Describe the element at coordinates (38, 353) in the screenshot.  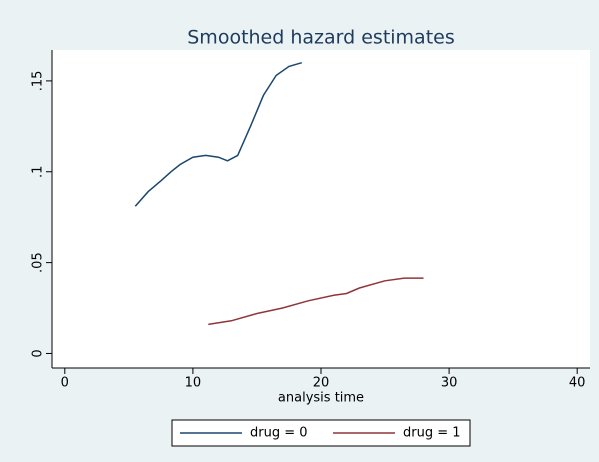
I see `y-tick-label: 0` at that location.